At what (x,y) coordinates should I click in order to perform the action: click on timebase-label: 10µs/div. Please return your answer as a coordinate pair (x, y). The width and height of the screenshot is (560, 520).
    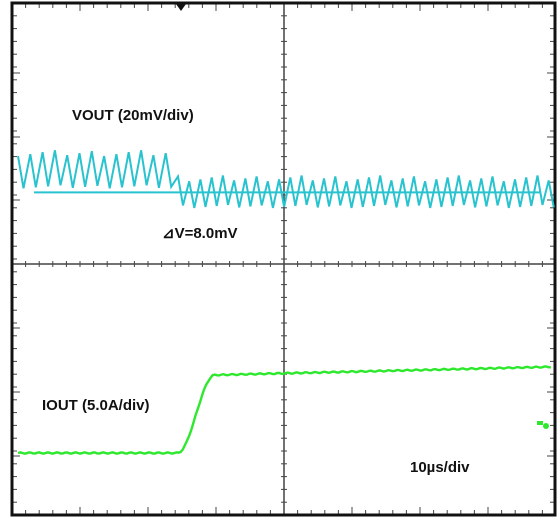
    Looking at the image, I should click on (440, 467).